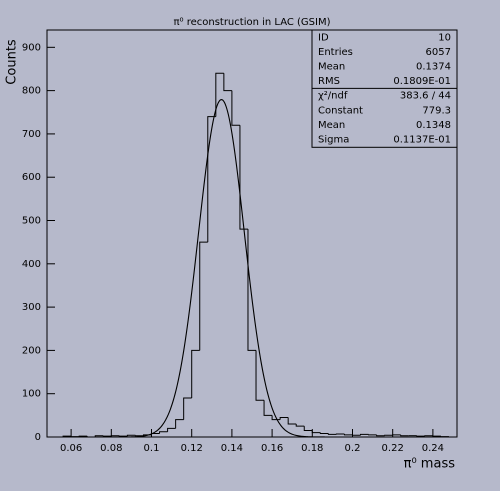  What do you see at coordinates (31, 350) in the screenshot?
I see `y-tick-label: 200` at bounding box center [31, 350].